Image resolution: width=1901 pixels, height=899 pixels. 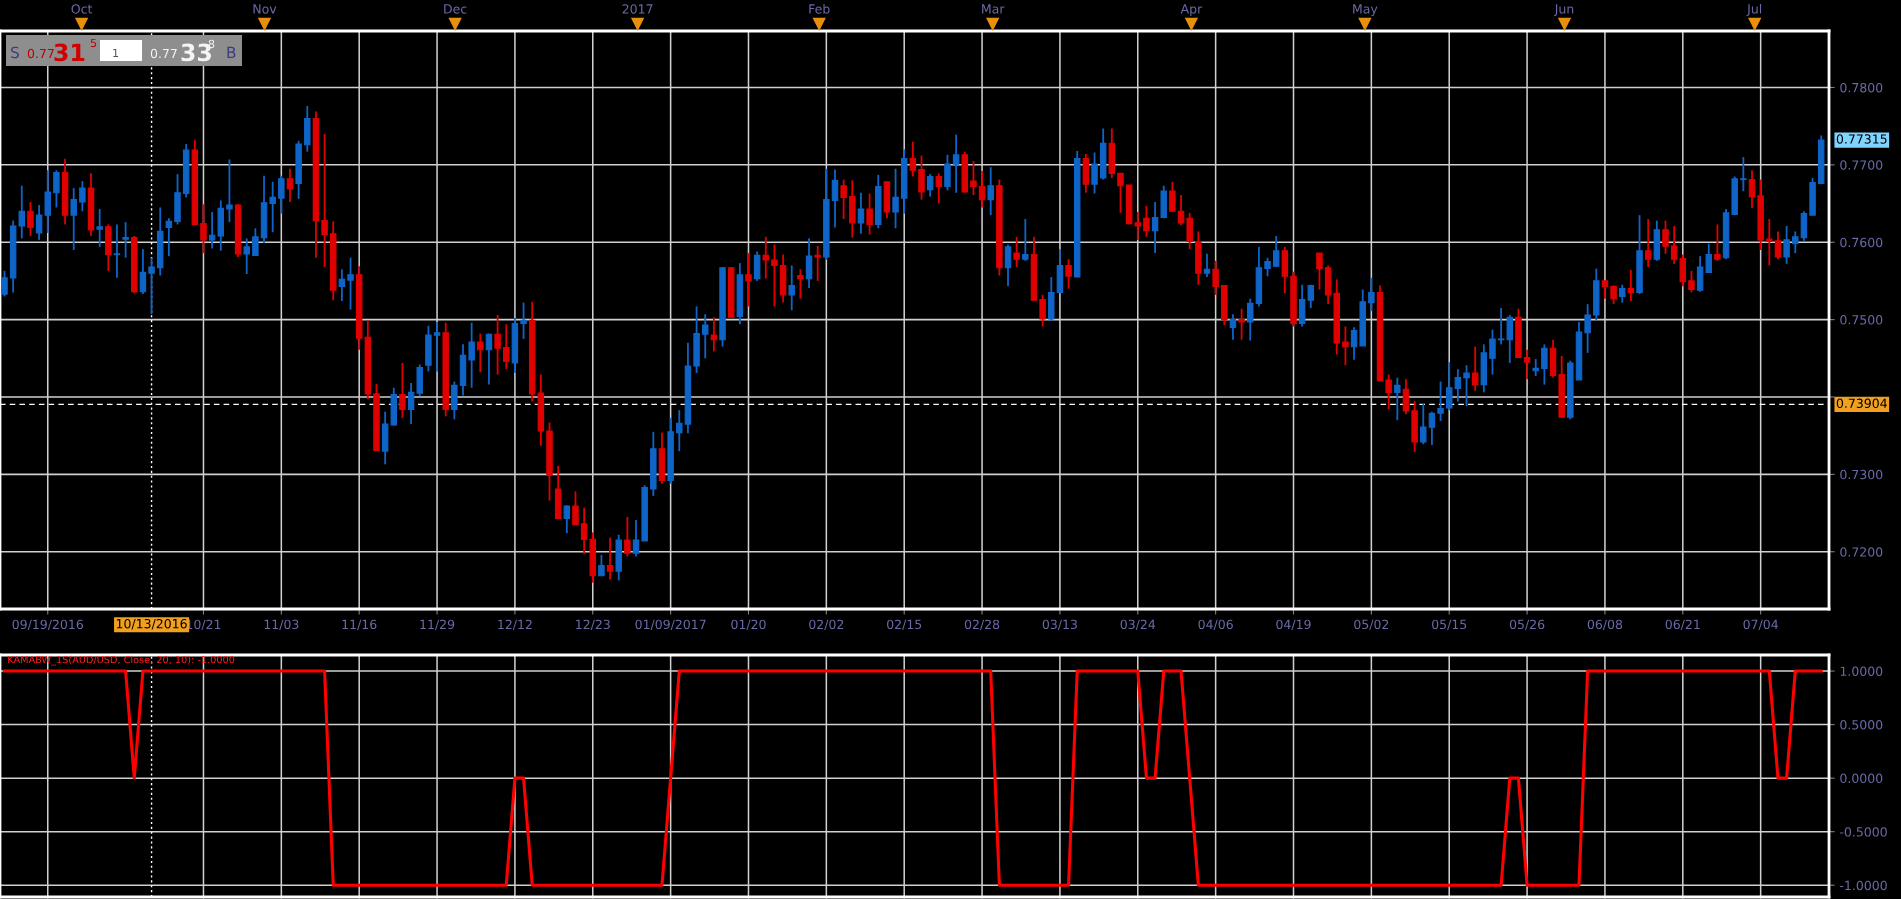 I want to click on ref-line-label: 0.73904, so click(x=1861, y=403).